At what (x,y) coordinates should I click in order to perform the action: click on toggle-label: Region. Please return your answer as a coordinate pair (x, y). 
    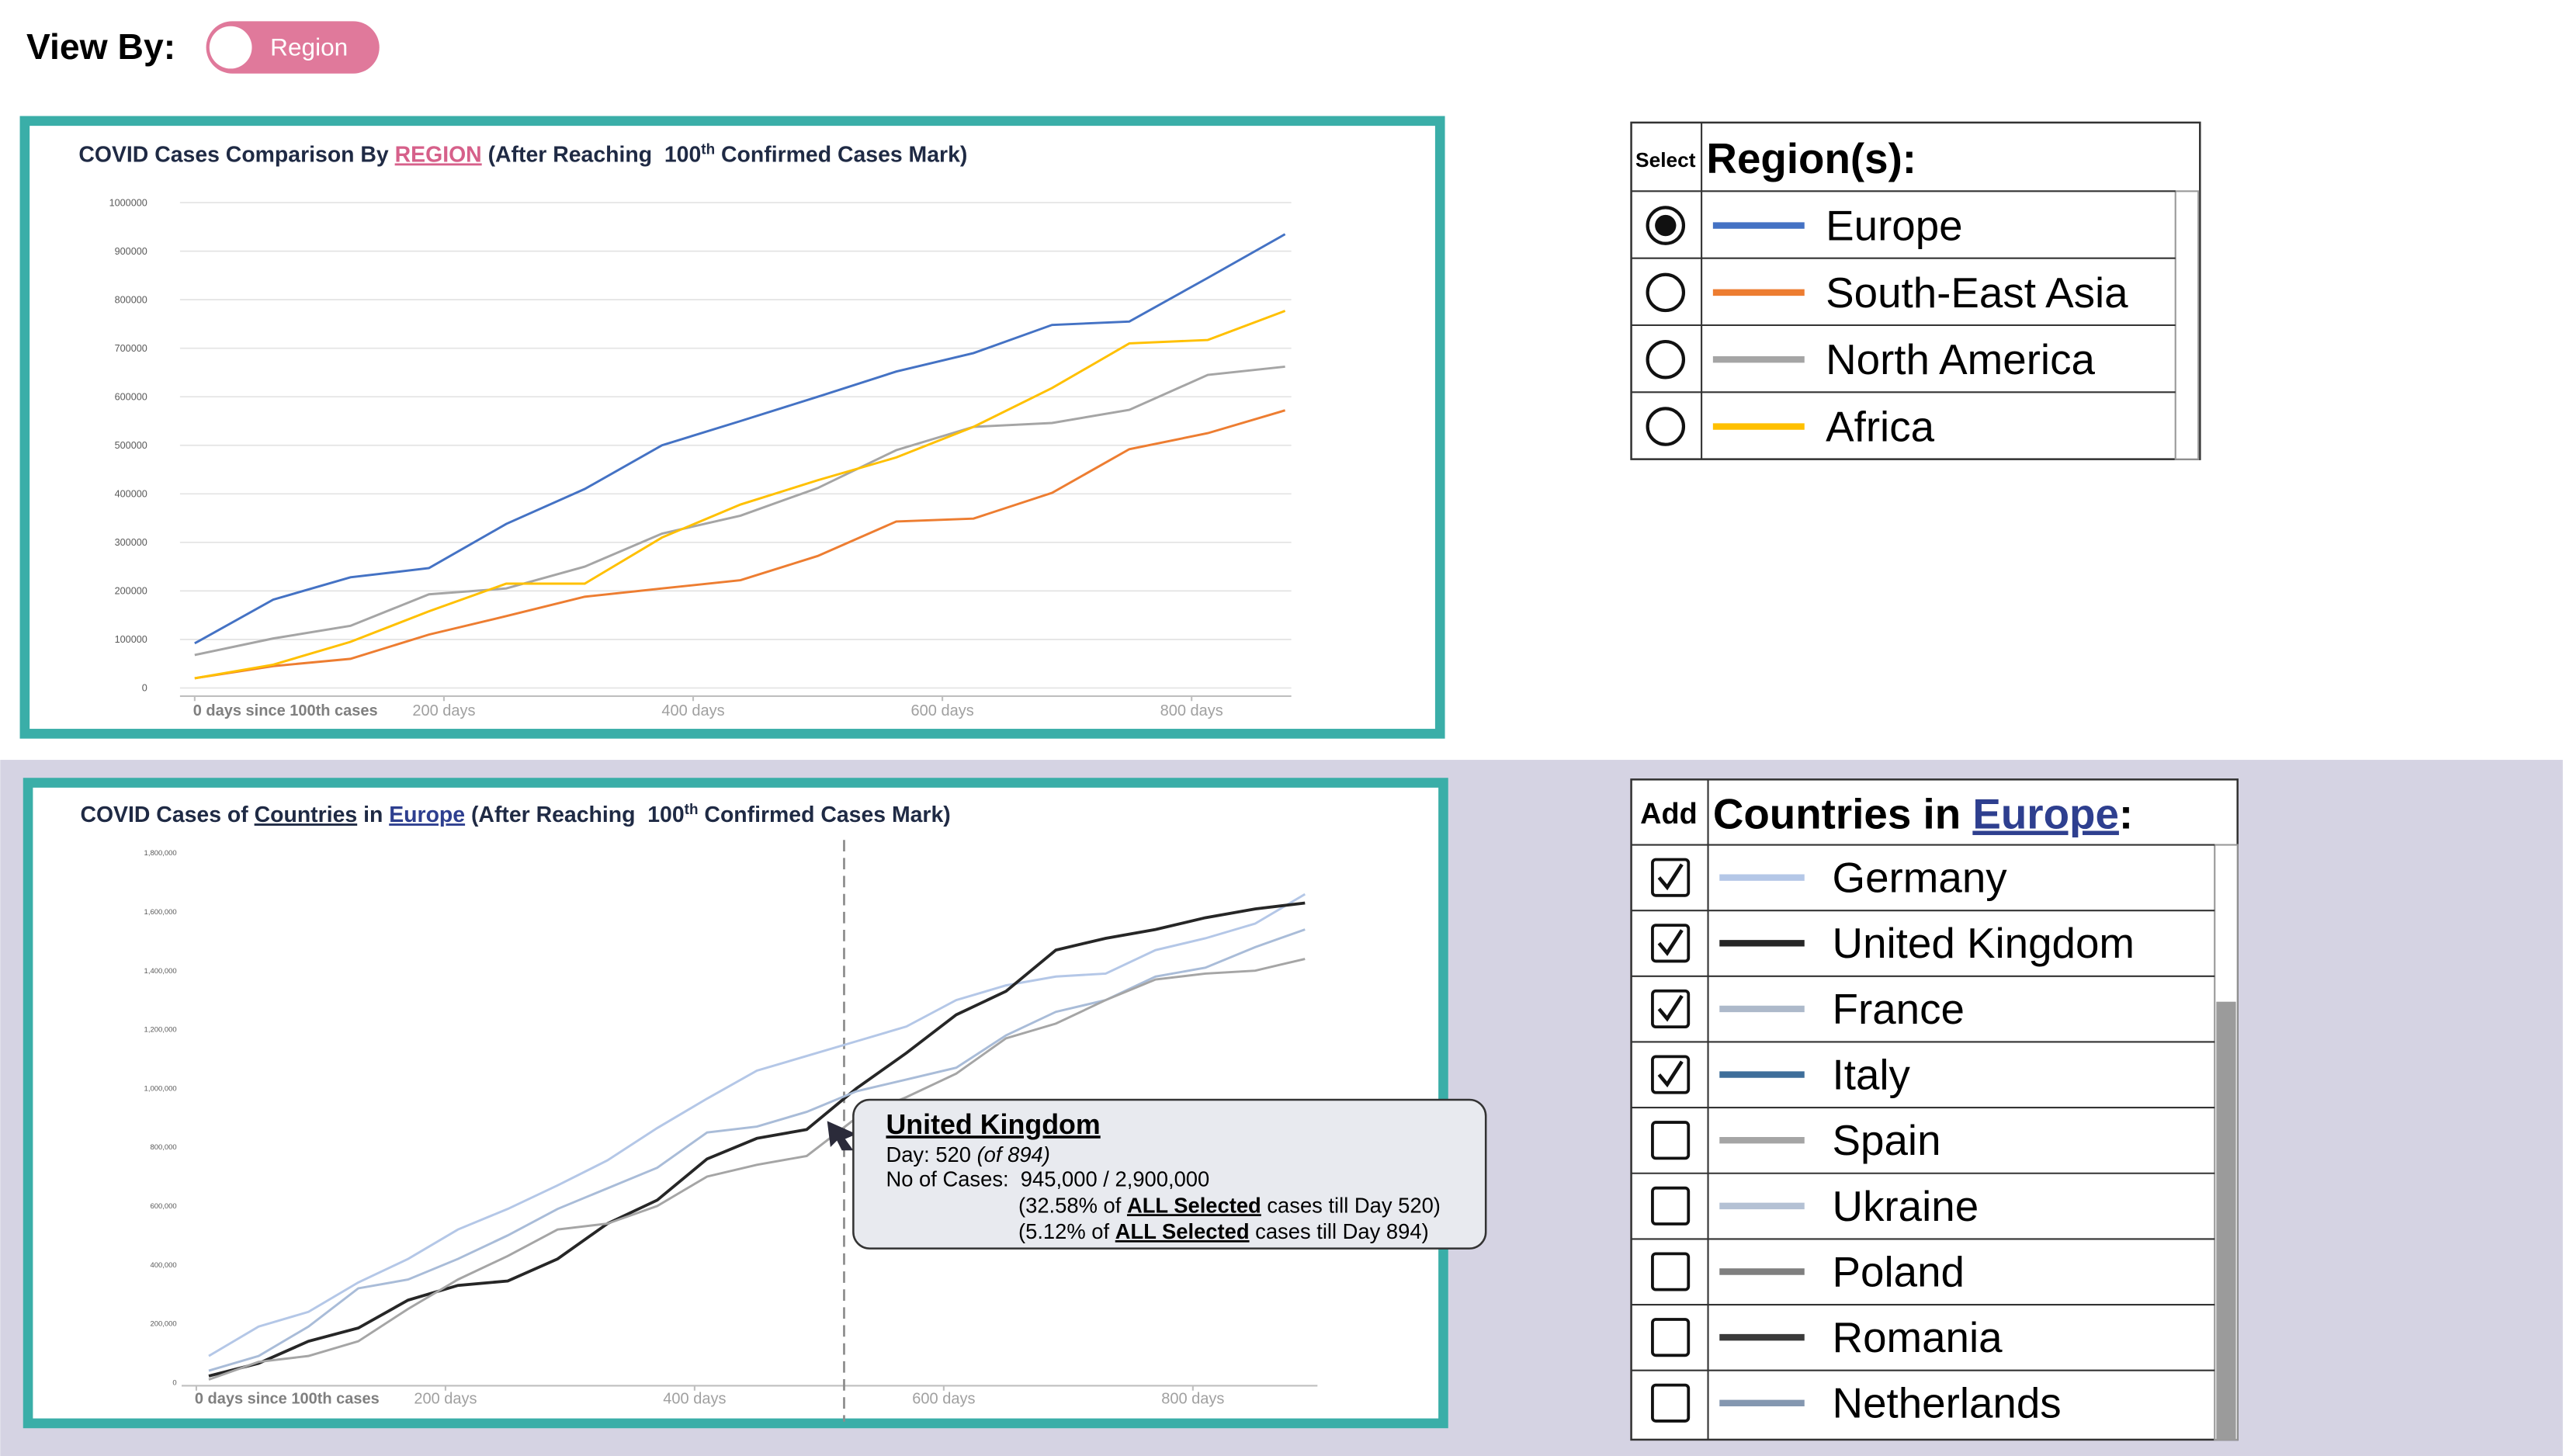
    Looking at the image, I should click on (309, 47).